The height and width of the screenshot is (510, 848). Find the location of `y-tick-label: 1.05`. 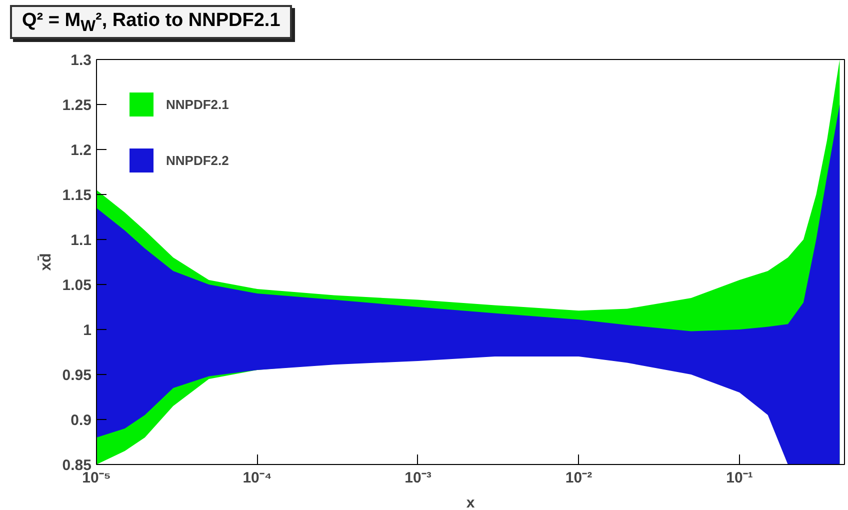

y-tick-label: 1.05 is located at coordinates (77, 285).